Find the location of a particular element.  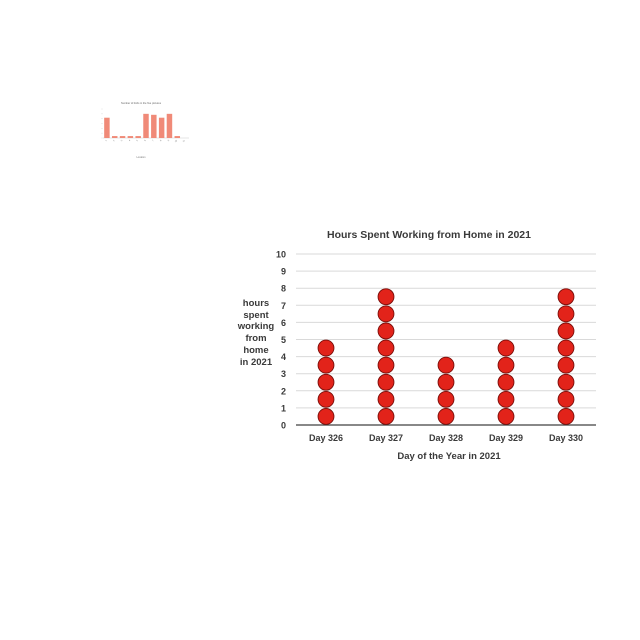

y-tick-label: 3 is located at coordinates (283, 374).